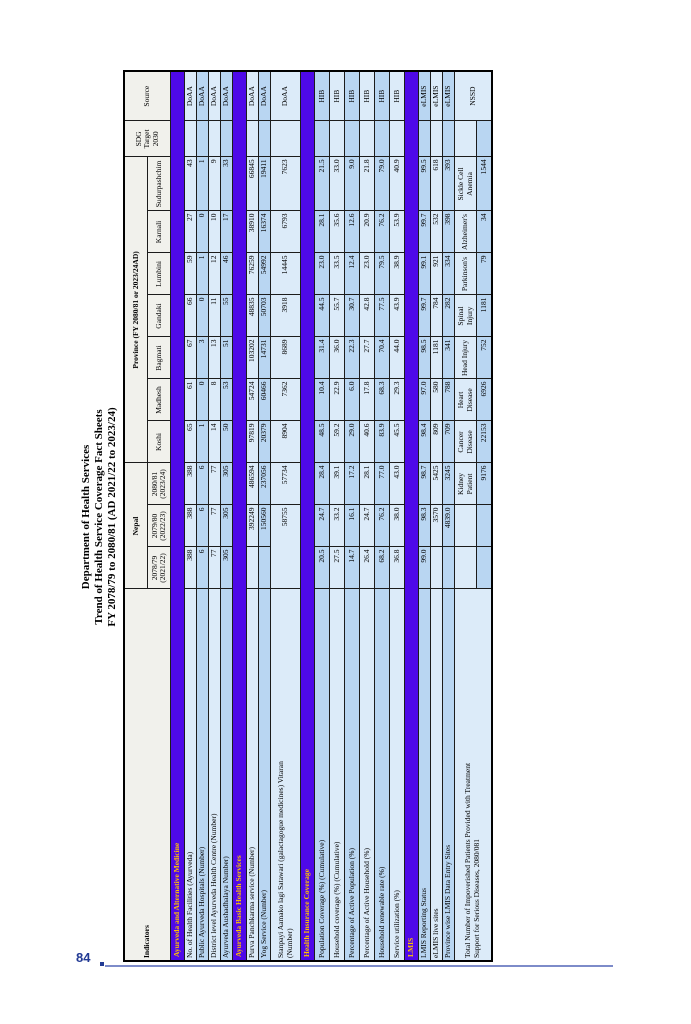 The width and height of the screenshot is (691, 1024). What do you see at coordinates (436, 95) in the screenshot?
I see `source-cell: eLMIS` at bounding box center [436, 95].